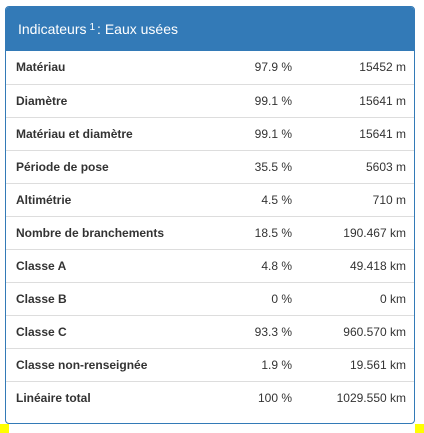 The width and height of the screenshot is (424, 433). I want to click on panel-title-suffix: : Eaux usées, so click(137, 29).